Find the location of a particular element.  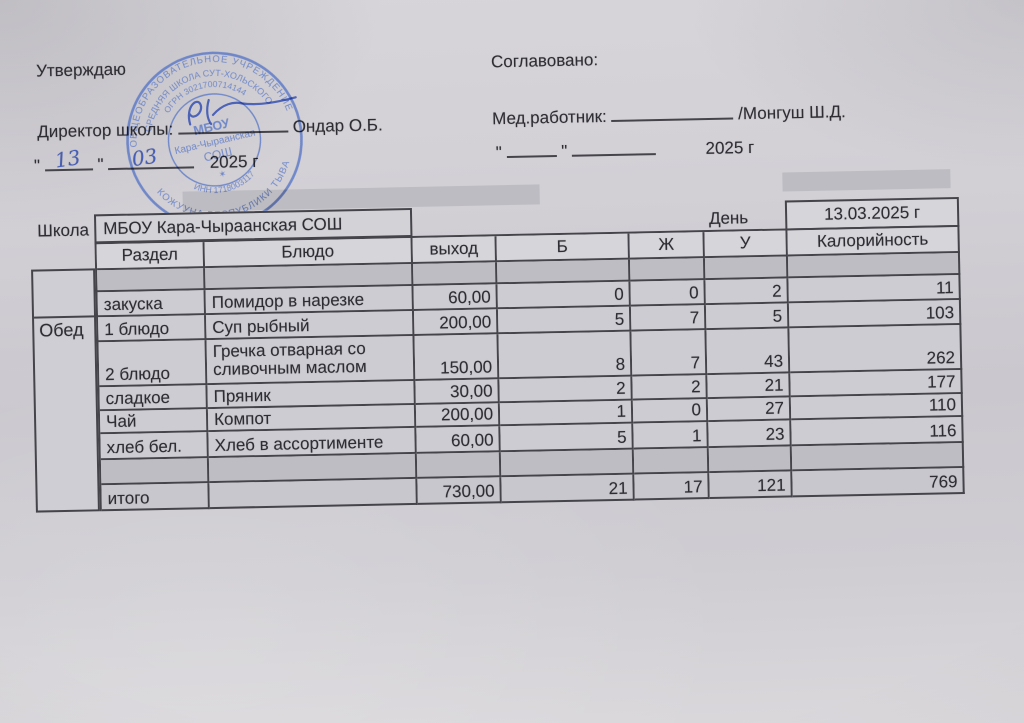

stamp-star: ✶ is located at coordinates (223, 173).